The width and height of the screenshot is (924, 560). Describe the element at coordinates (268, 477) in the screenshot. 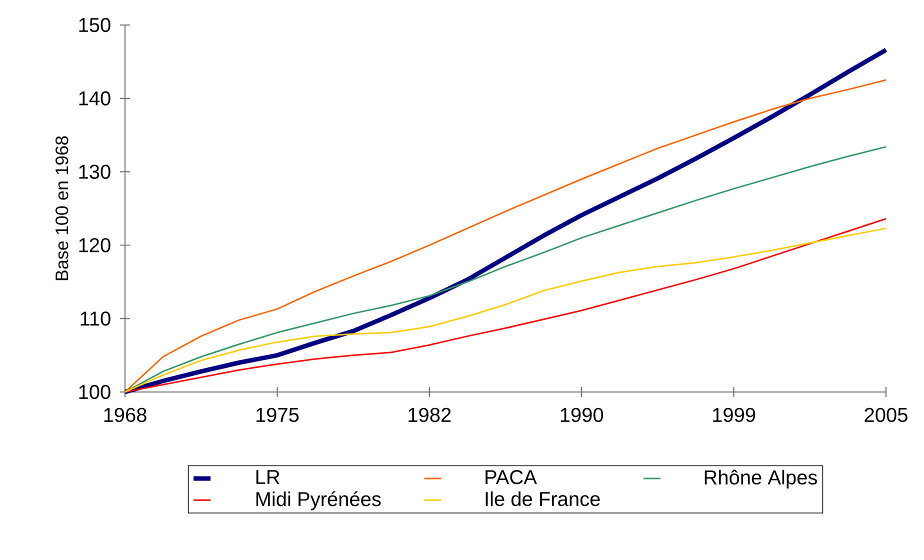

I see `legend-label: LR` at that location.